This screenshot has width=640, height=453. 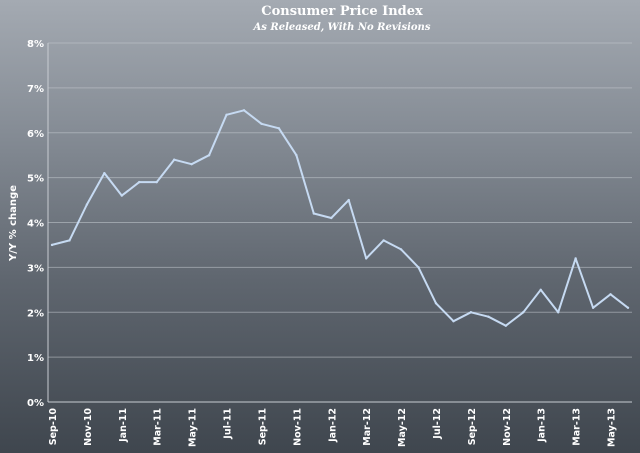 I want to click on x-tick-label: Mar-12, so click(x=367, y=427).